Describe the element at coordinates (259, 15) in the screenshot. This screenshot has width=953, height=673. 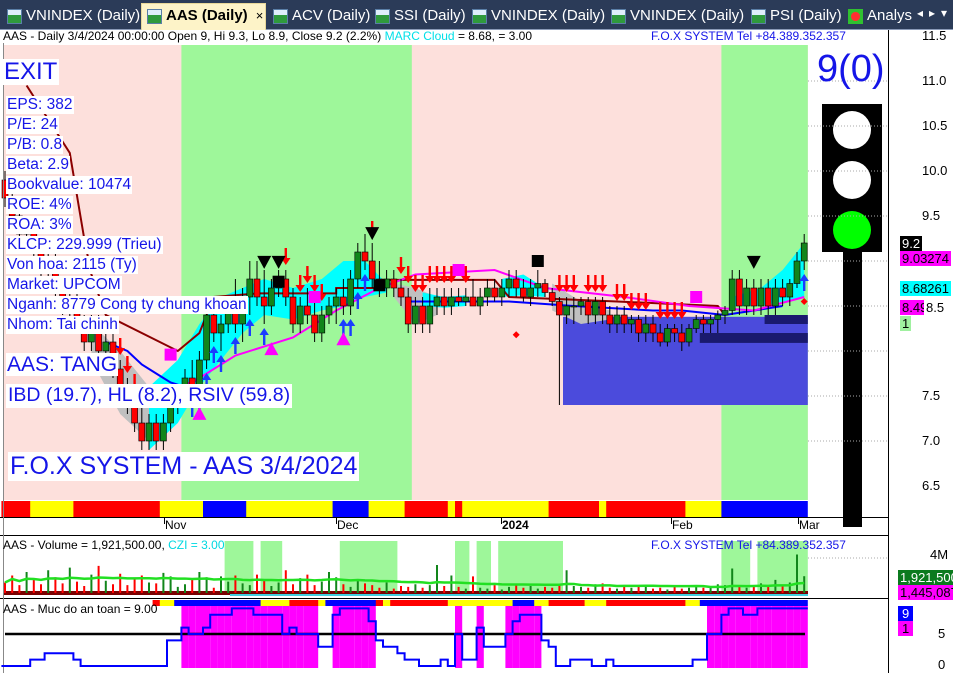
I see `close-tab-icon: ×` at that location.